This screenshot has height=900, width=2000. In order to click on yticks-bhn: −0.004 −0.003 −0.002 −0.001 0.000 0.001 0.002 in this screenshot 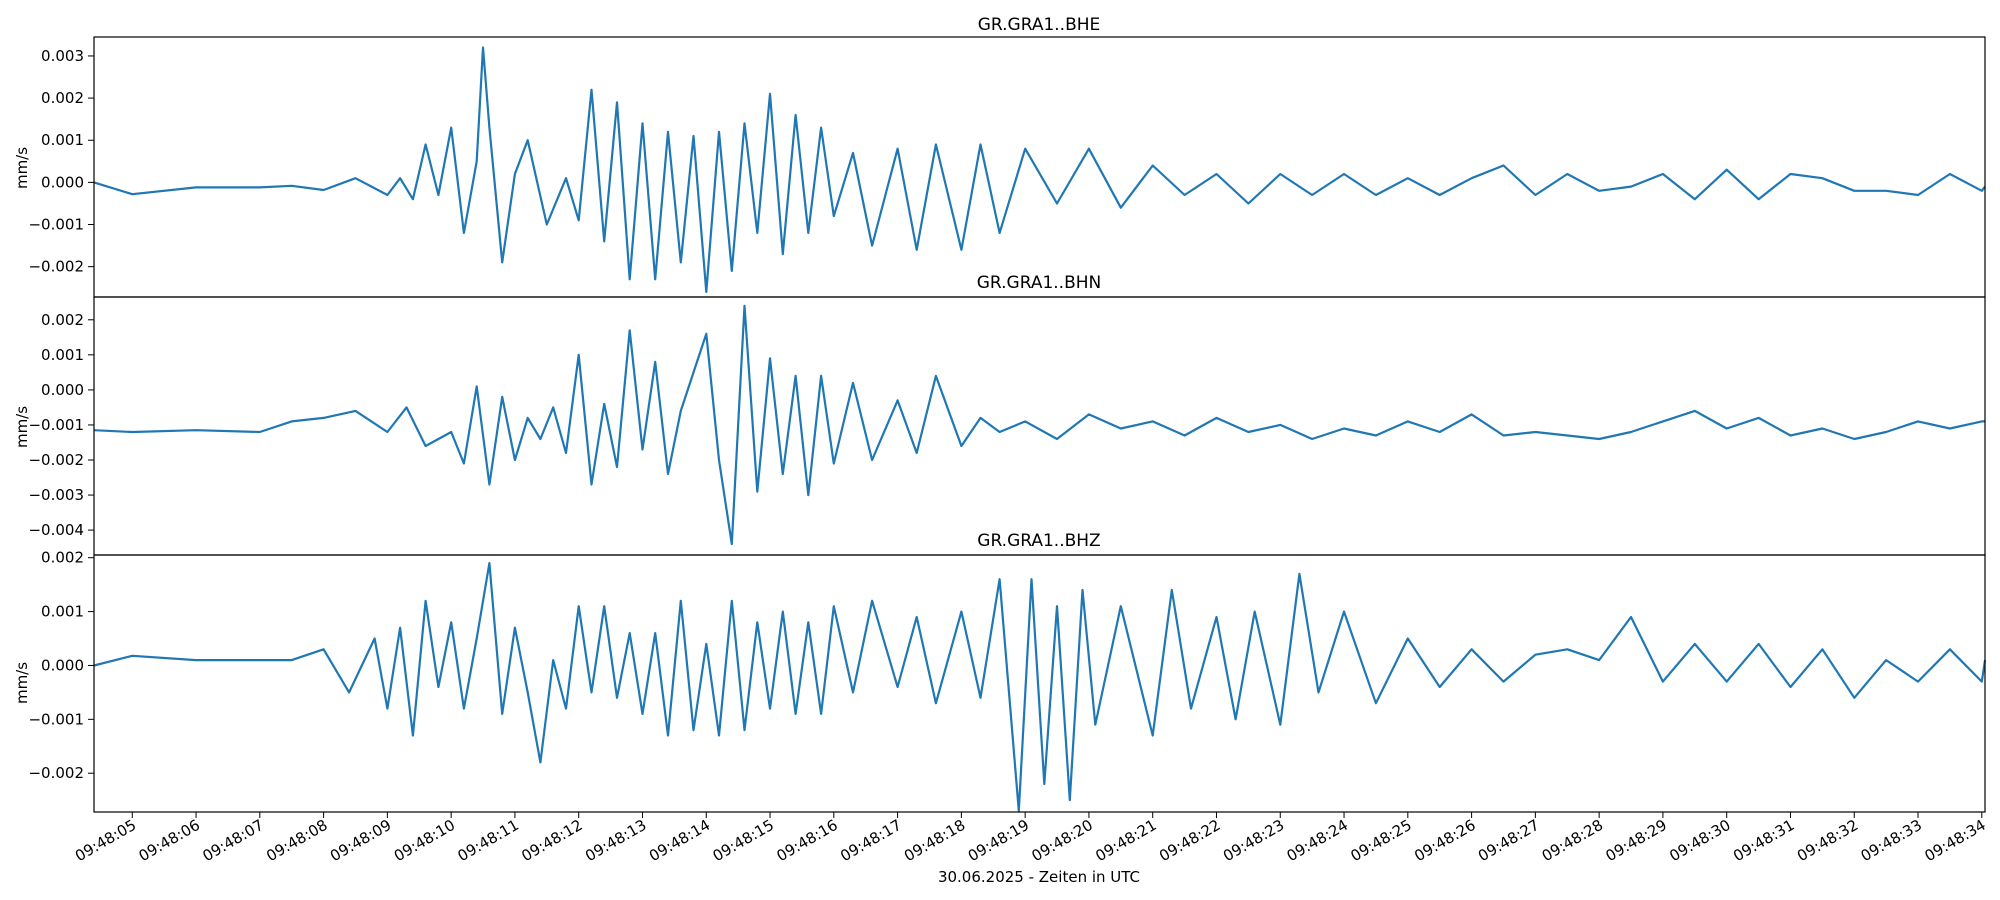, I will do `click(61, 425)`.